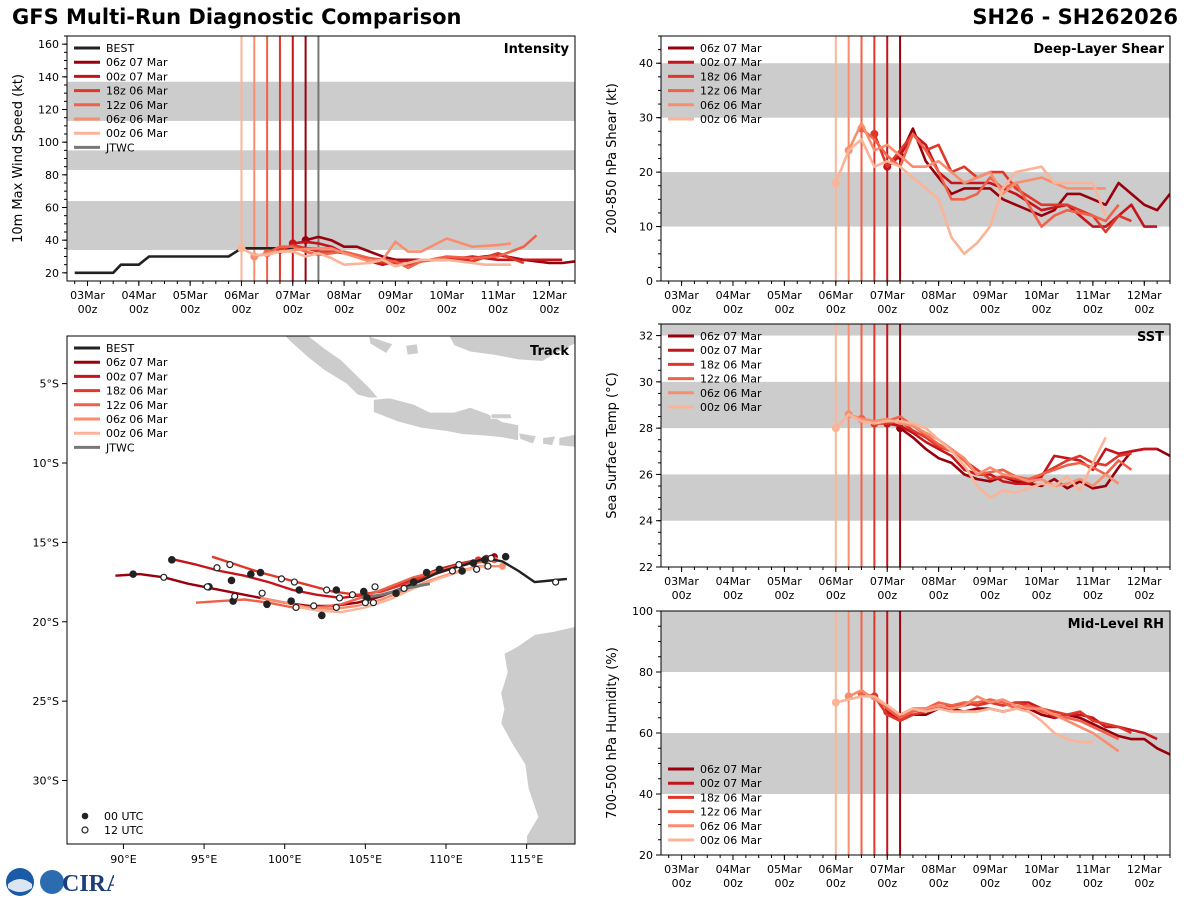 The height and width of the screenshot is (900, 1200). I want to click on sst-series, so click(1000, 454).